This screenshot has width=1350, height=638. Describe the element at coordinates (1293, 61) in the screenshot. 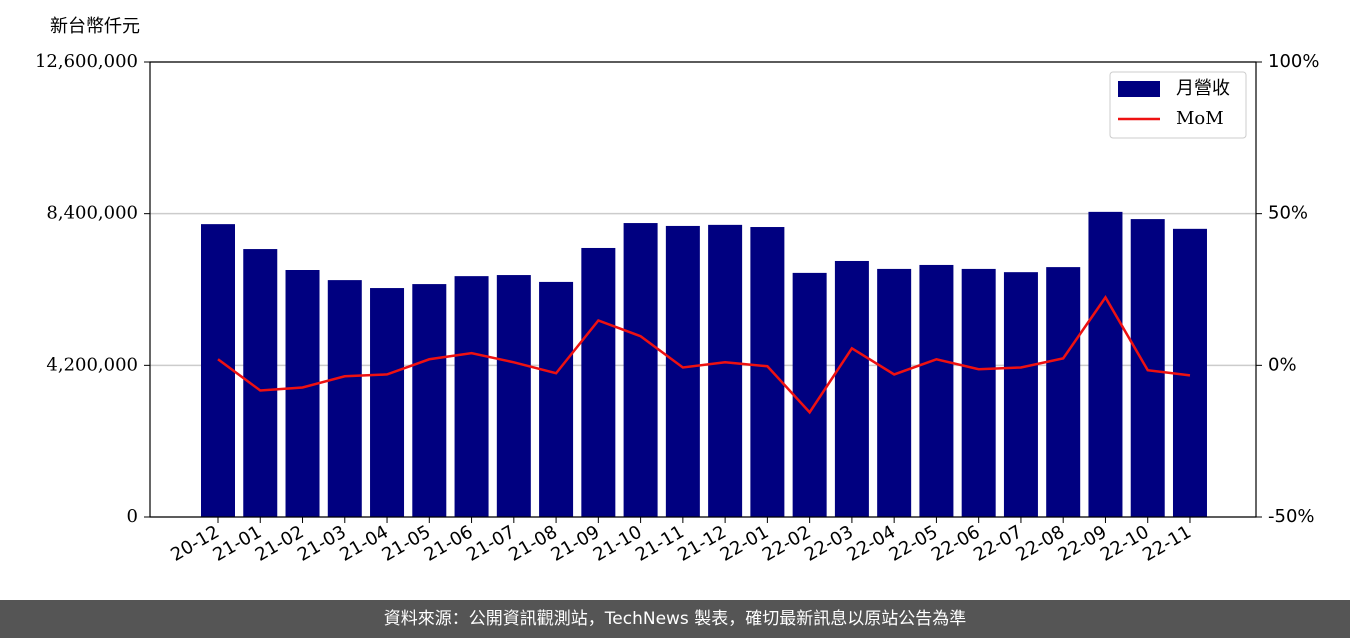

I see `y2-tick-label: 100%` at that location.